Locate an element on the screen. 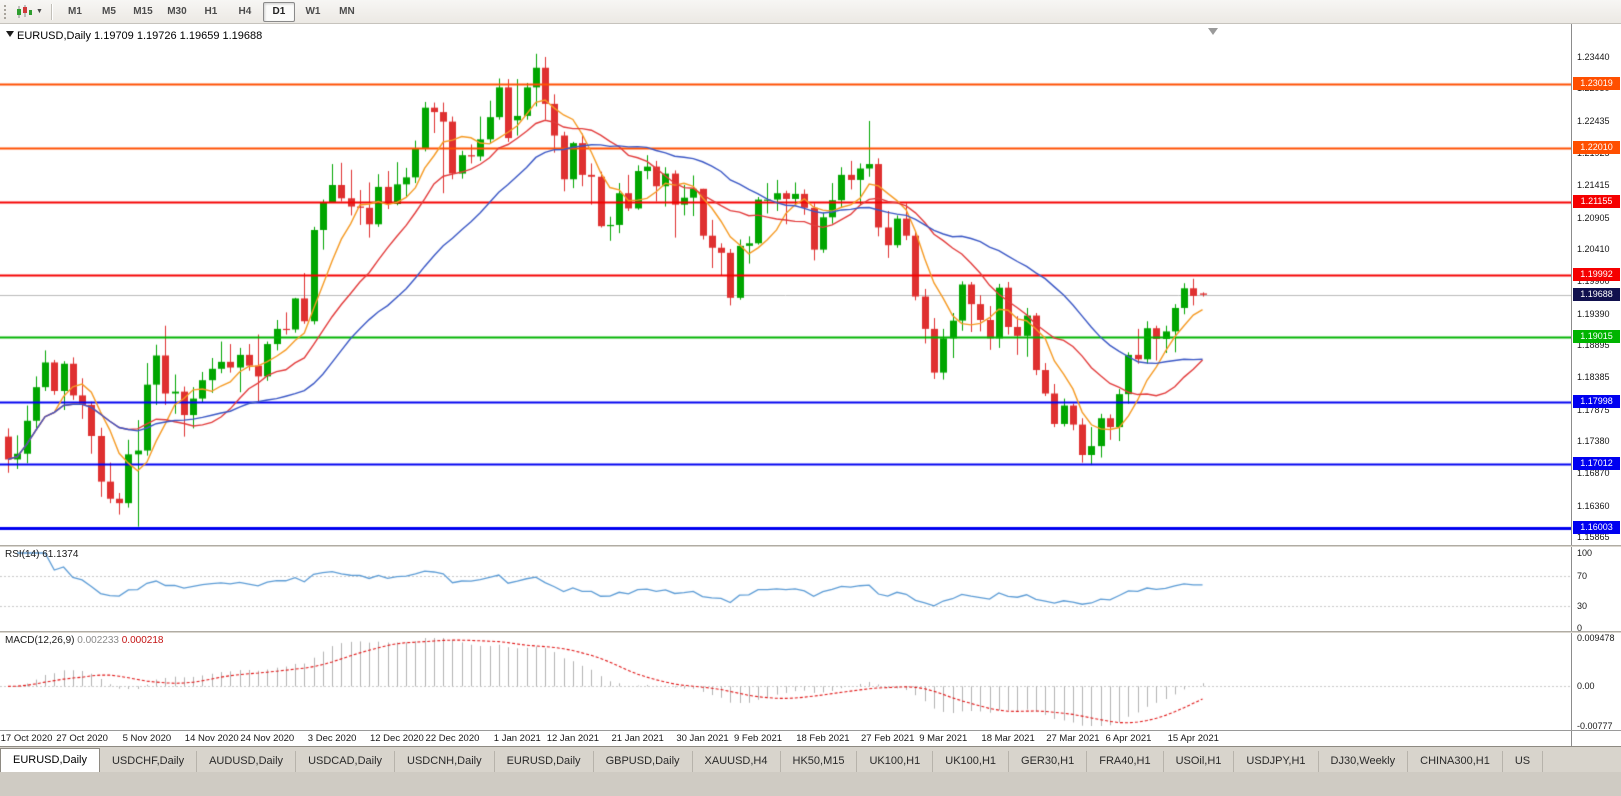  date-axis-border is located at coordinates (810, 730).